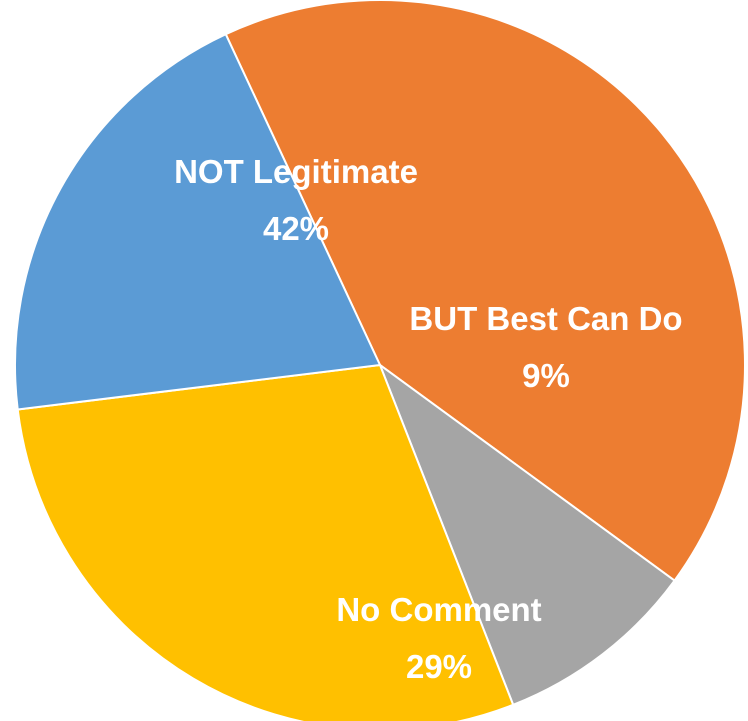  I want to click on slice-value-best-can-do: 9%, so click(546, 375).